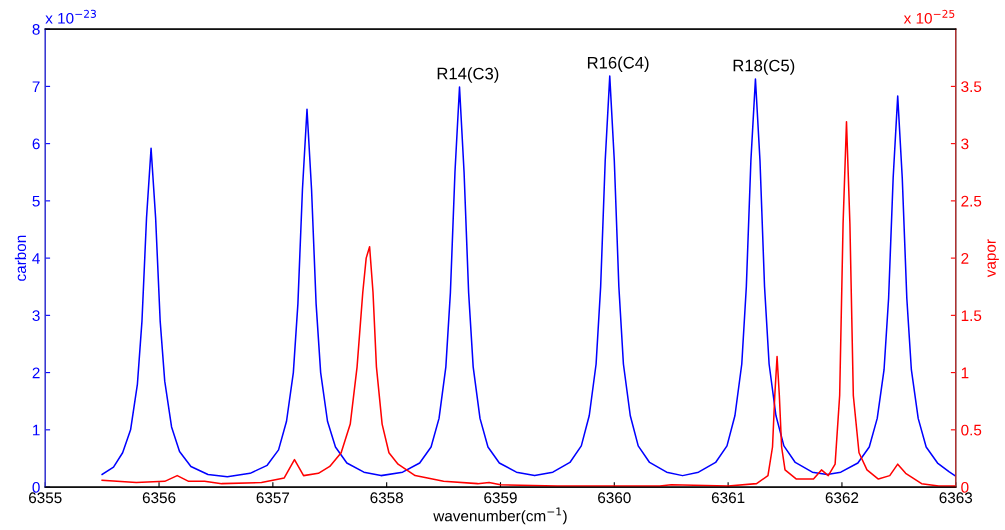 This screenshot has width=1005, height=530. What do you see at coordinates (929, 16) in the screenshot?
I see `text: x 10$^{−25}$` at bounding box center [929, 16].